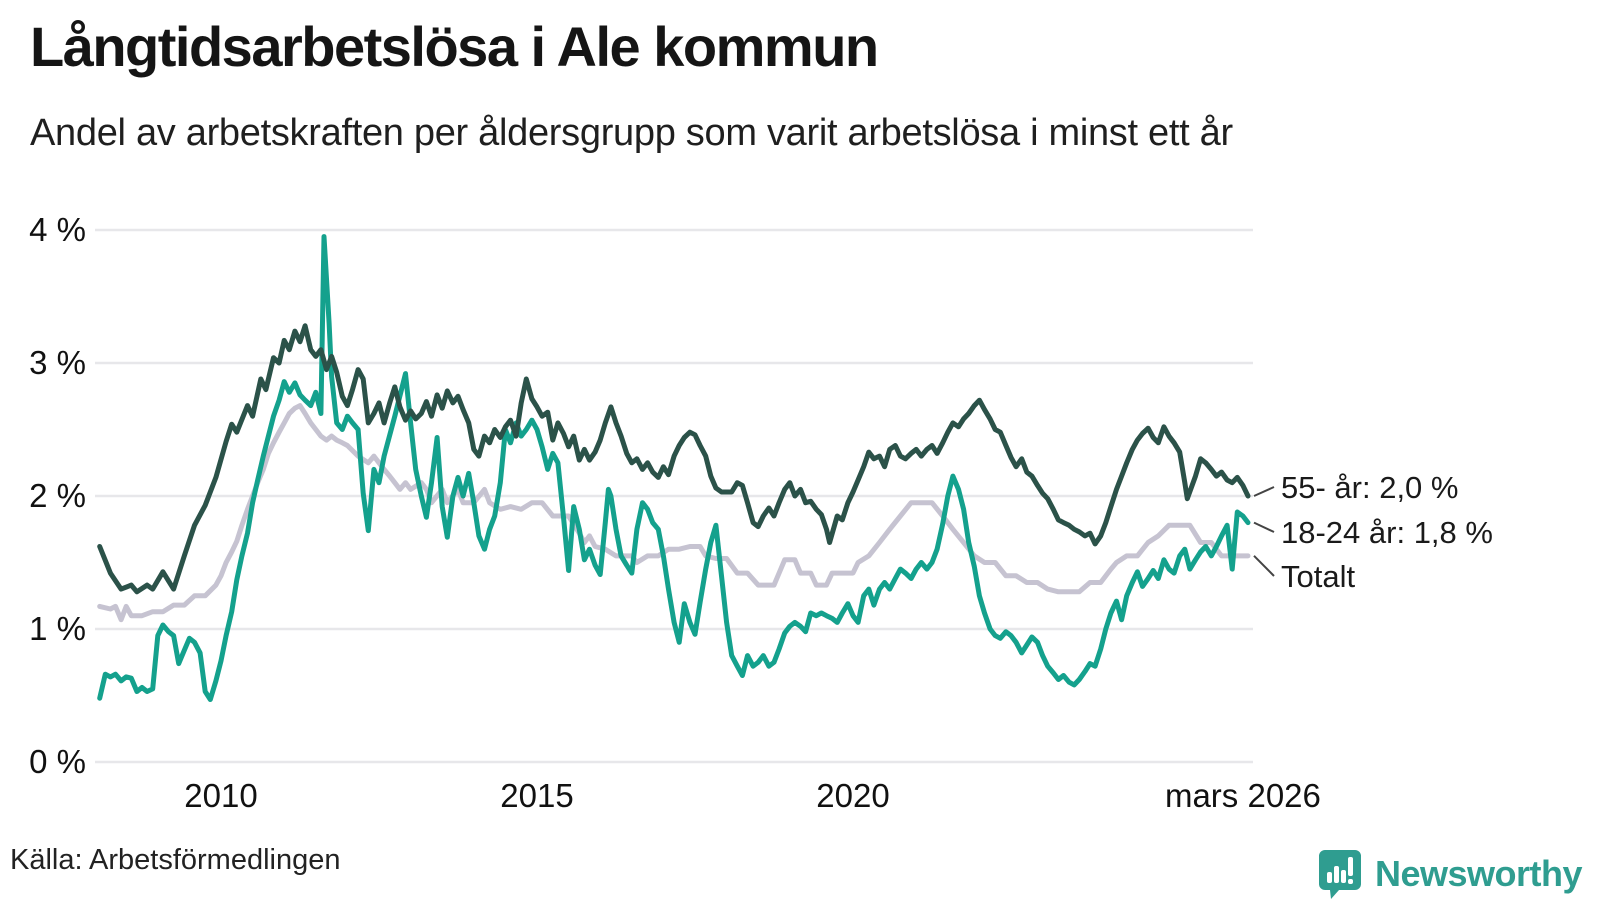  What do you see at coordinates (454, 46) in the screenshot?
I see `page-title: Långtidsarbetslösa i Ale kommun` at bounding box center [454, 46].